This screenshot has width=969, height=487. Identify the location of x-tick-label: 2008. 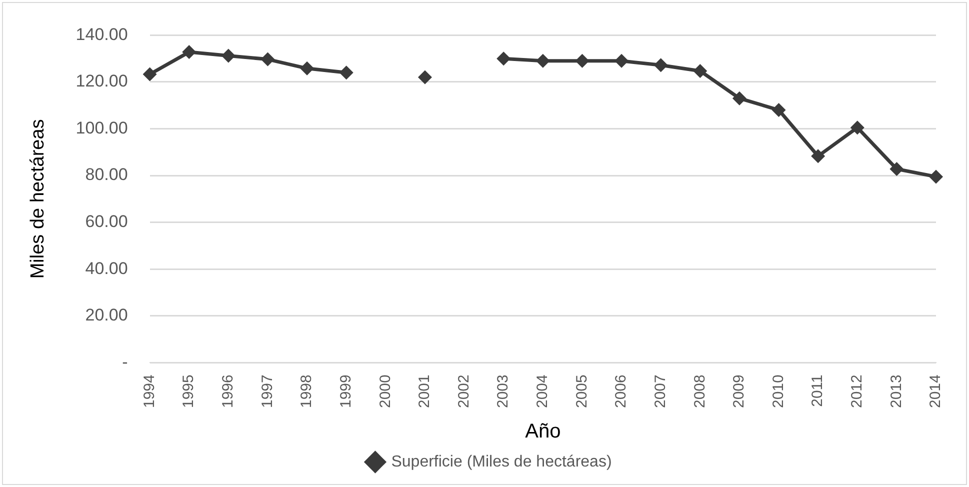
(699, 391).